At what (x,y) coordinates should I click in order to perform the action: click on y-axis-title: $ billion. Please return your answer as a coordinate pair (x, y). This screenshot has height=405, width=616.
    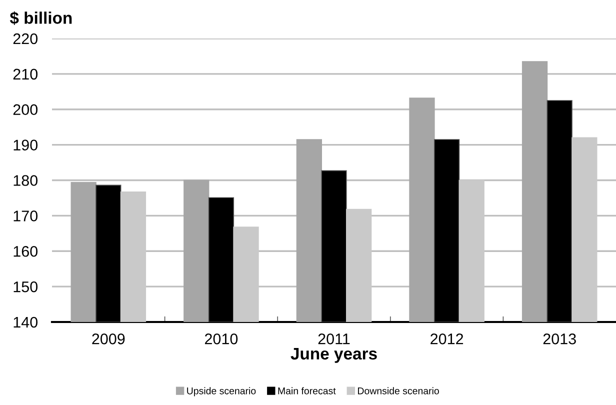
    Looking at the image, I should click on (41, 18).